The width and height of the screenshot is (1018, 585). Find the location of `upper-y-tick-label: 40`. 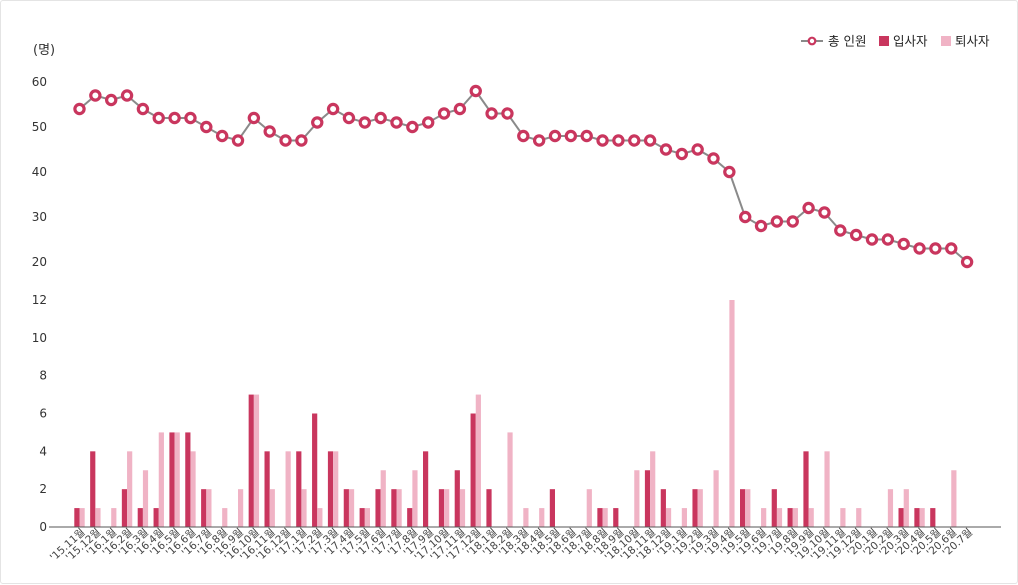

upper-y-tick-label: 40 is located at coordinates (39, 172).